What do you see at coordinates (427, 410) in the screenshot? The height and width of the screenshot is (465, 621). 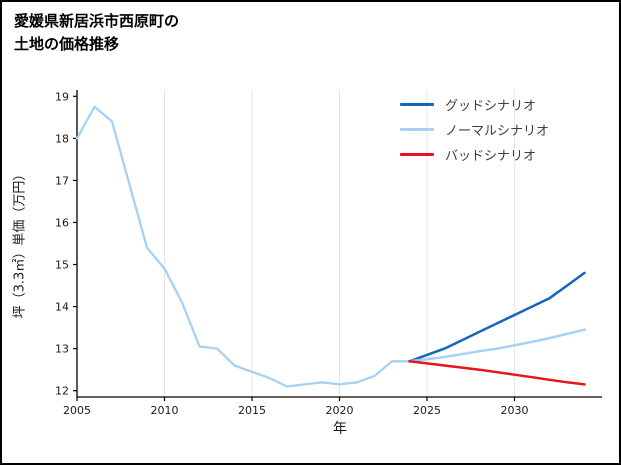 I see `x-tick-label-2025: 2025` at bounding box center [427, 410].